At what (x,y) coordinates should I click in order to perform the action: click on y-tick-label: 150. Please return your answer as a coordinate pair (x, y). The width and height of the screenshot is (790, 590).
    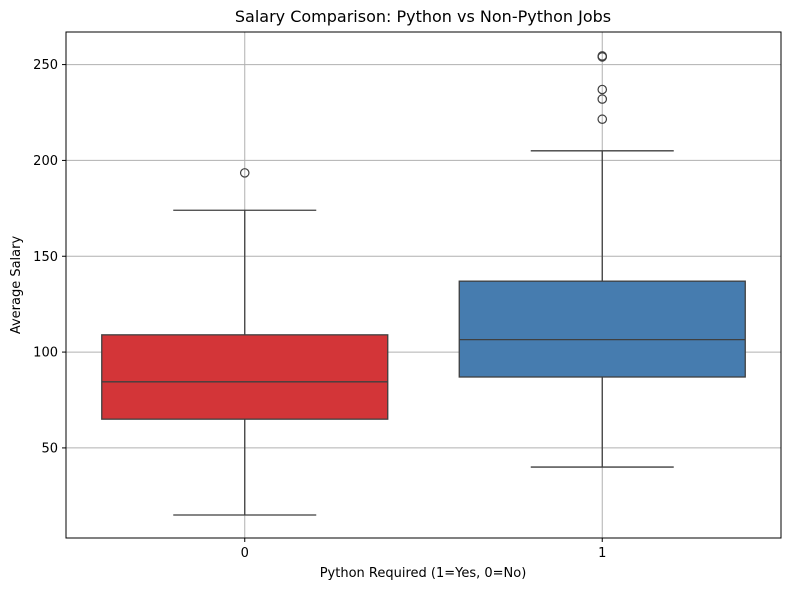
    Looking at the image, I should click on (45, 257).